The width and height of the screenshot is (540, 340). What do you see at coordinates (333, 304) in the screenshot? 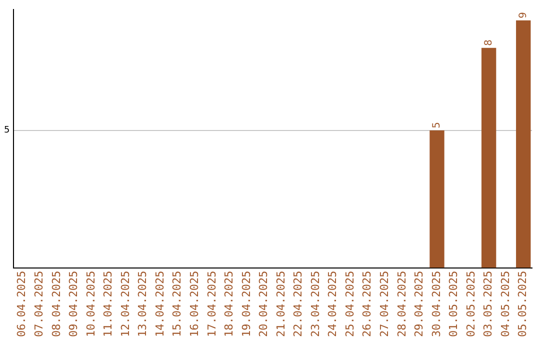
I see `x-tick-label: 24.04.2025` at bounding box center [333, 304].